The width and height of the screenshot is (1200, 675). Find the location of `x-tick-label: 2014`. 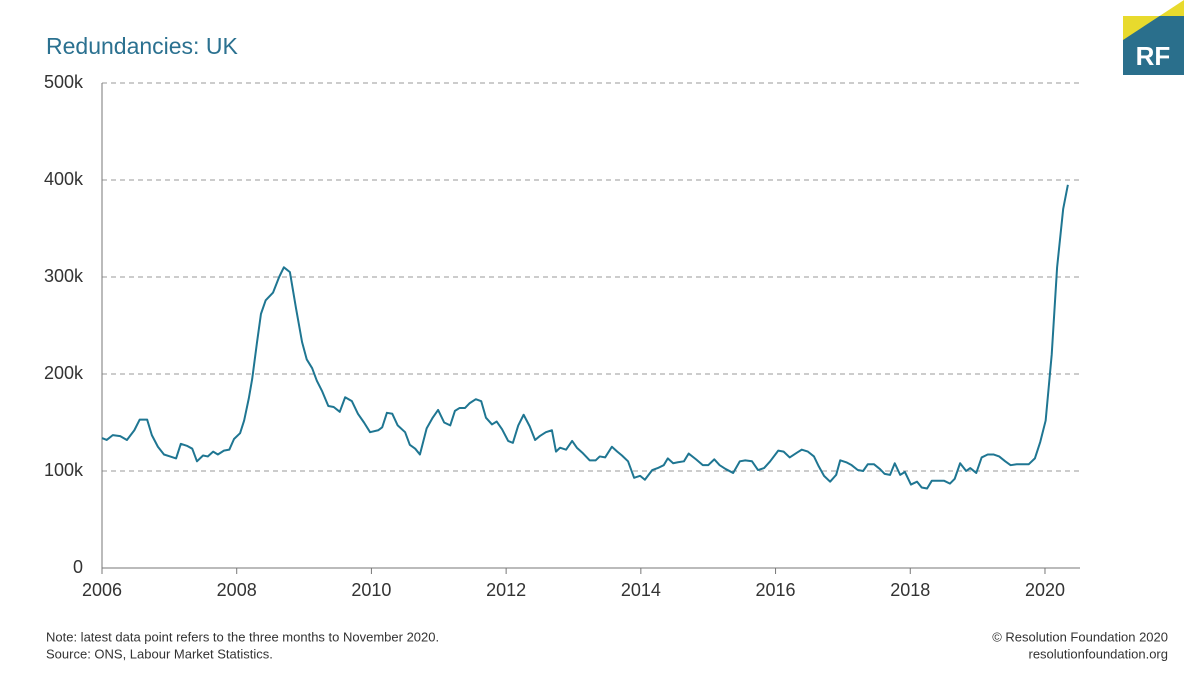

x-tick-label: 2014 is located at coordinates (641, 590).